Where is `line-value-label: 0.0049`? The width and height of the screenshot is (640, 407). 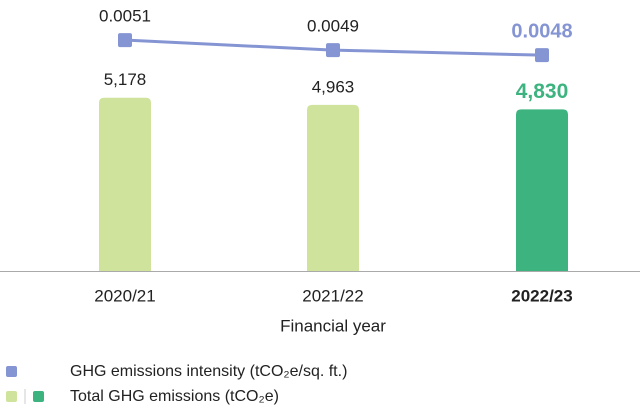
line-value-label: 0.0049 is located at coordinates (333, 26).